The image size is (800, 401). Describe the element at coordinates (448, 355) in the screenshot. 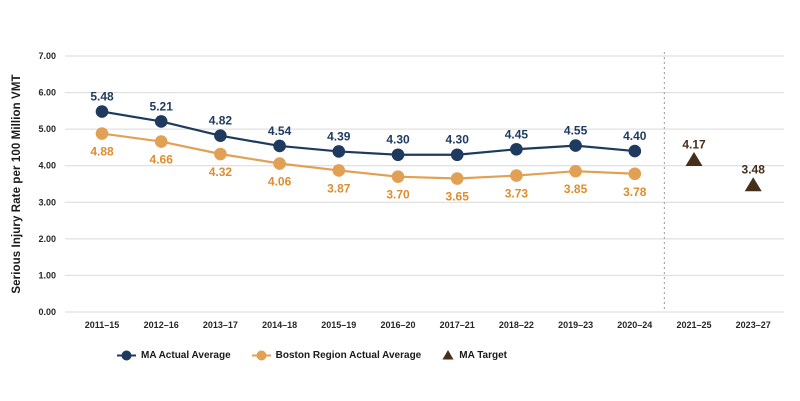

I see `triangle-marker-icon` at that location.